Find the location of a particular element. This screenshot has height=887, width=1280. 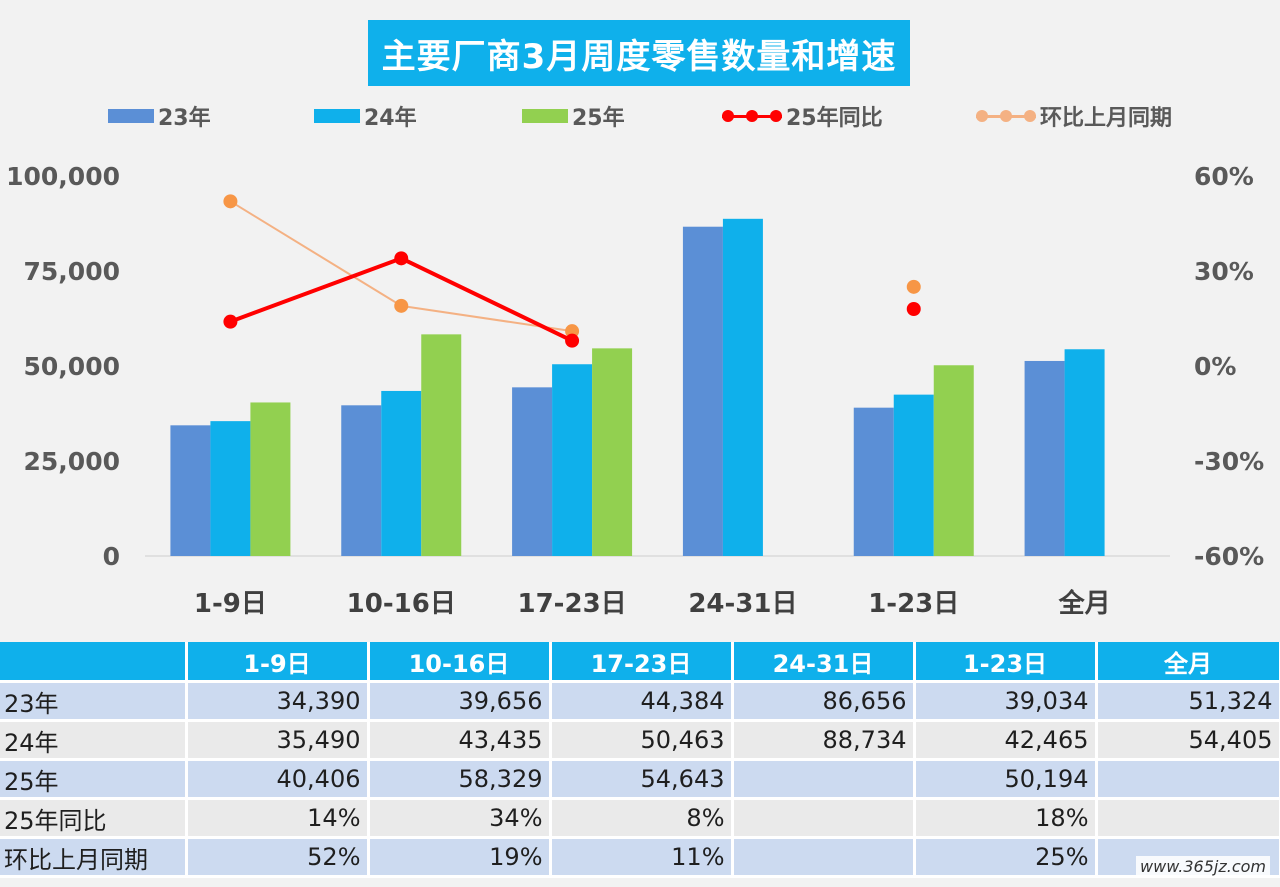

table-row-label: 25年同比 is located at coordinates (94, 818).